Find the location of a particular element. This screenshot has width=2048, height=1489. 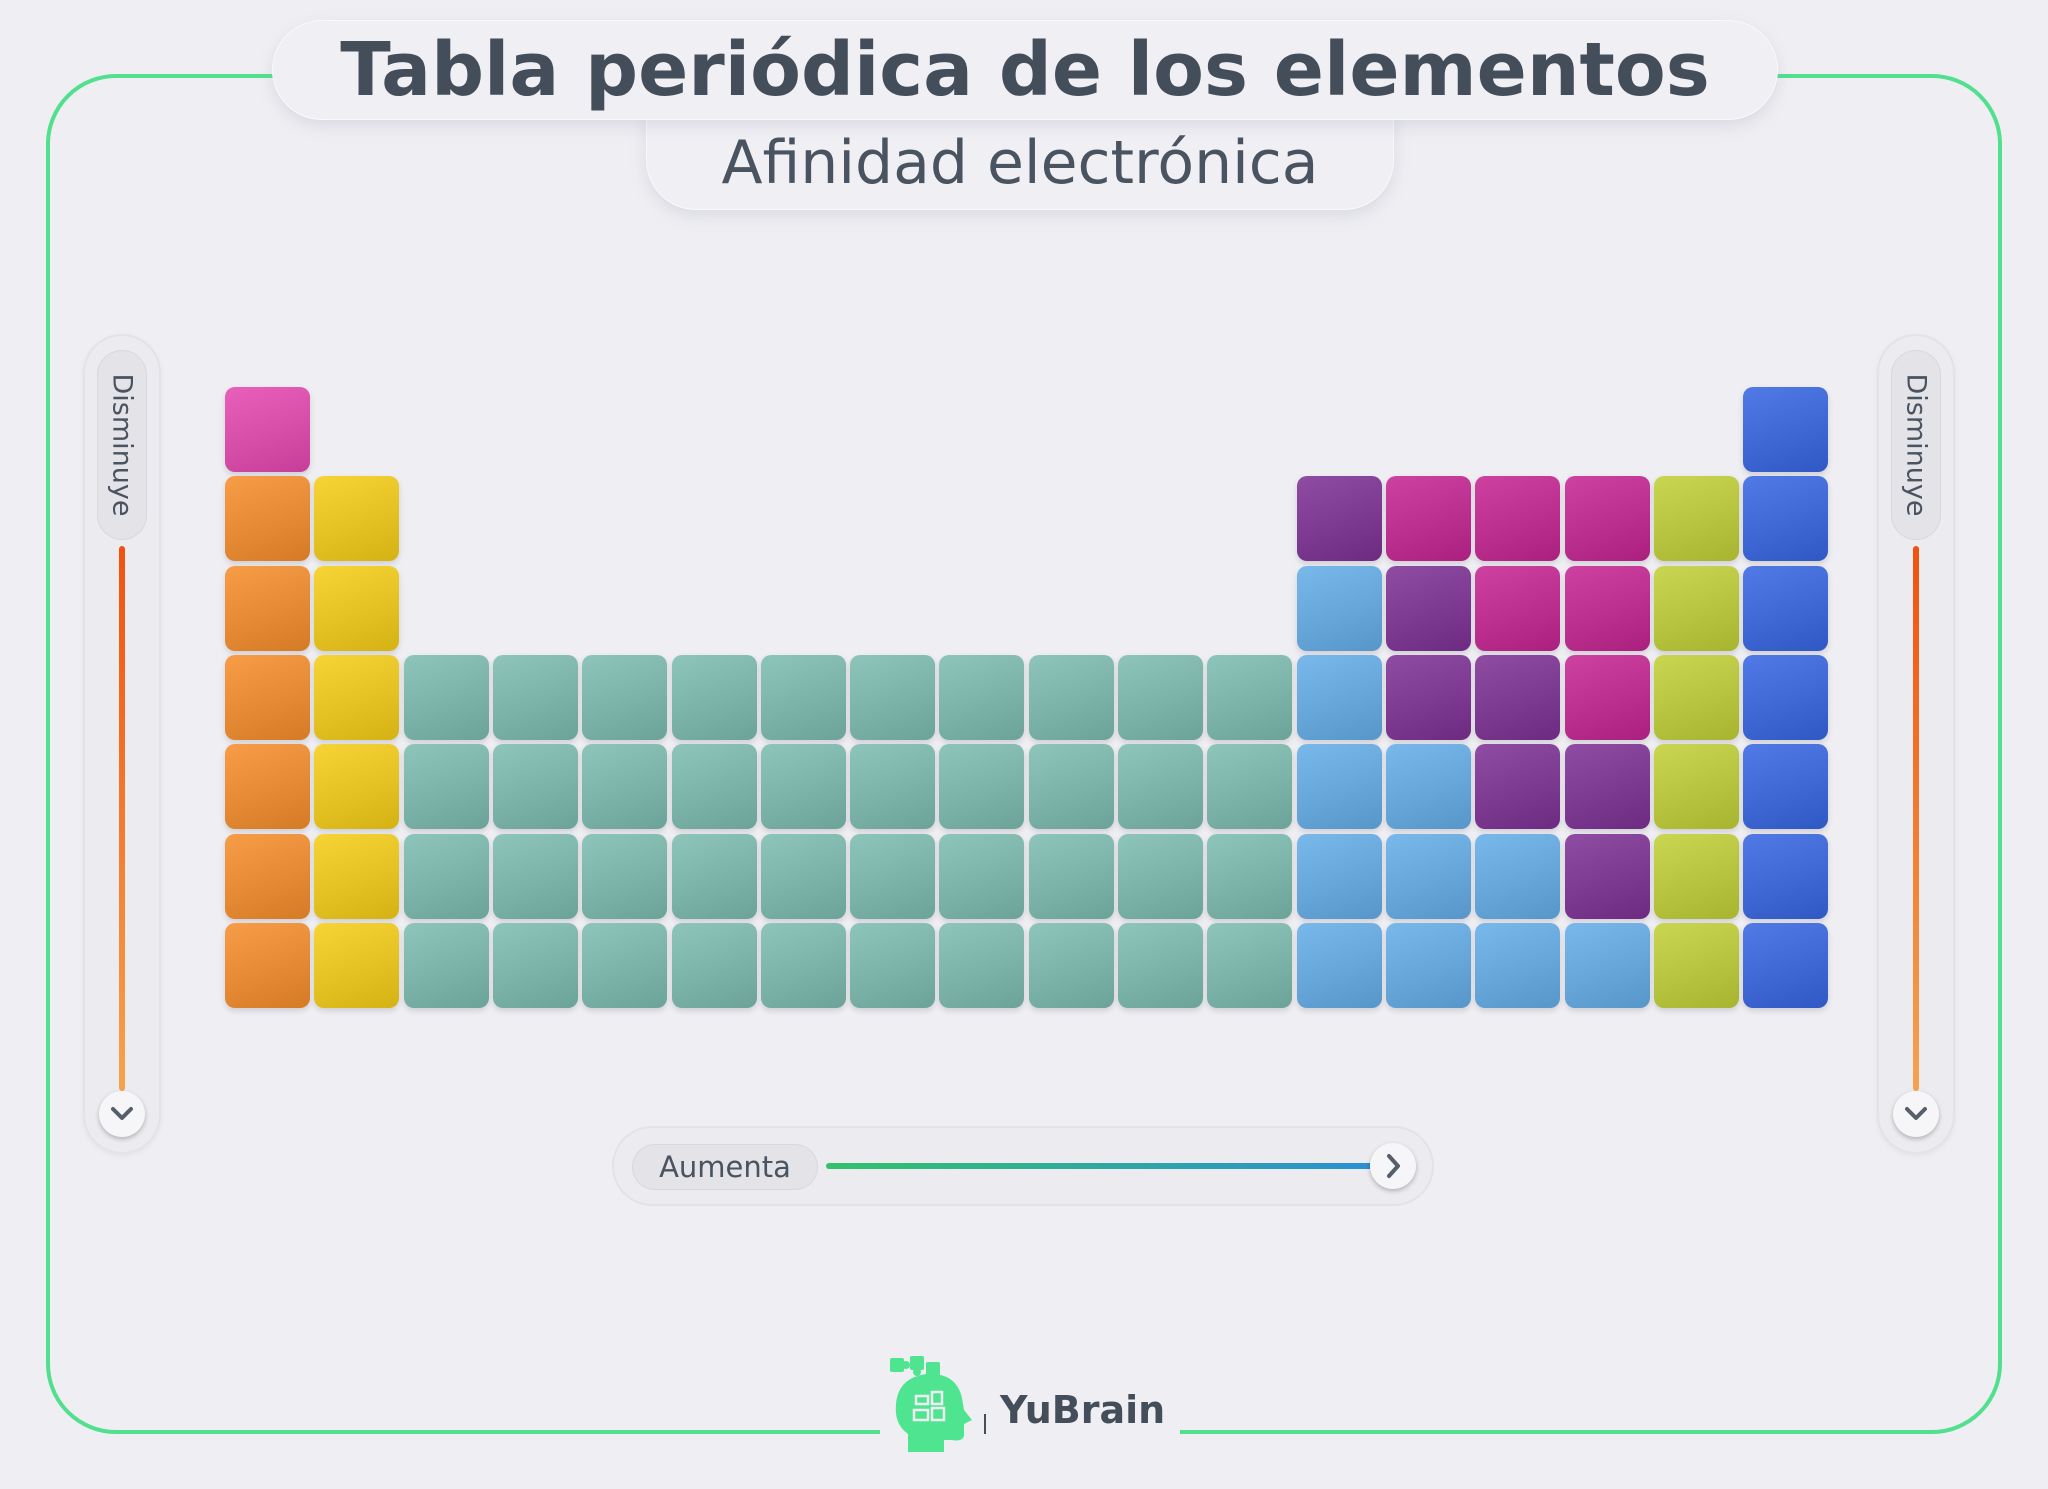

bottom-trend-label: Aumenta is located at coordinates (725, 1167).